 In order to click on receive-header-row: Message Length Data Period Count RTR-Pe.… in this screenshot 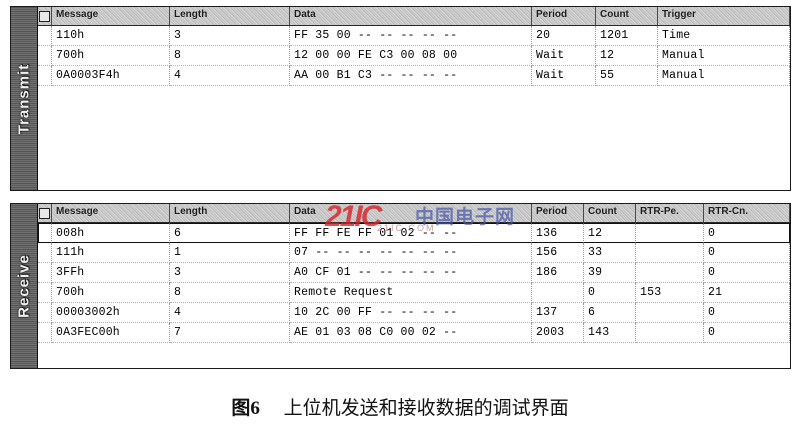, I will do `click(414, 213)`.